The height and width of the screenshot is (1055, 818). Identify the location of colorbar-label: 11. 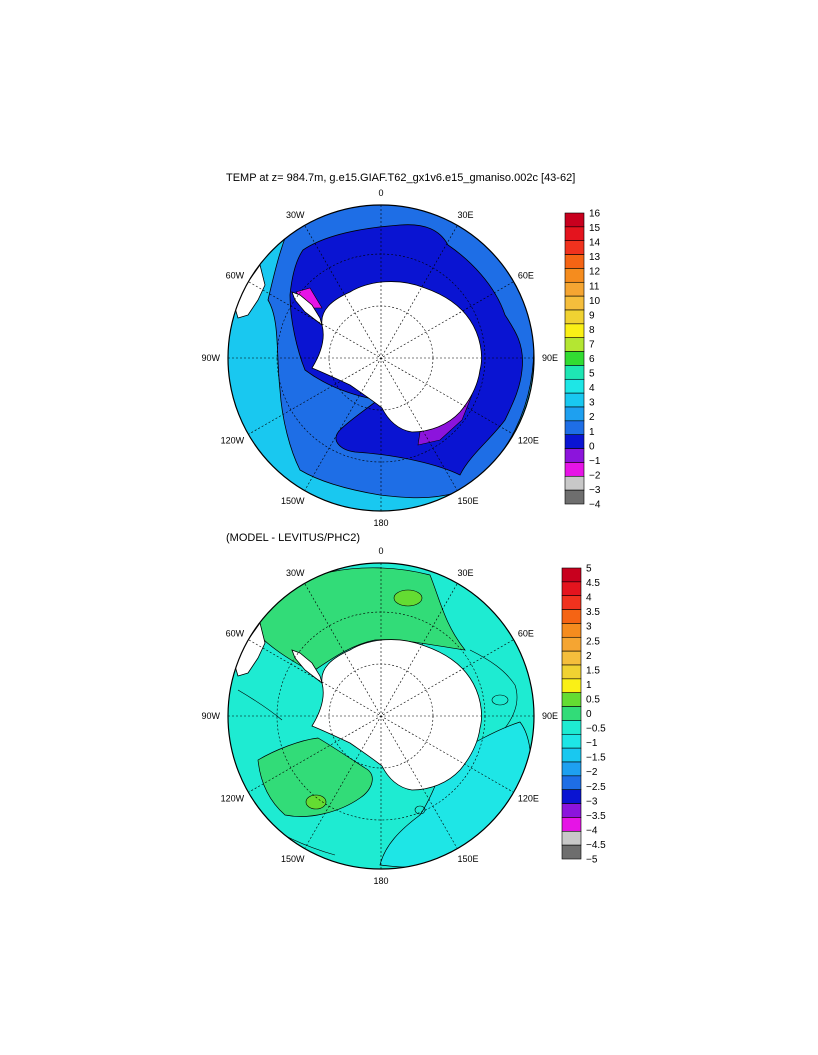
(594, 286).